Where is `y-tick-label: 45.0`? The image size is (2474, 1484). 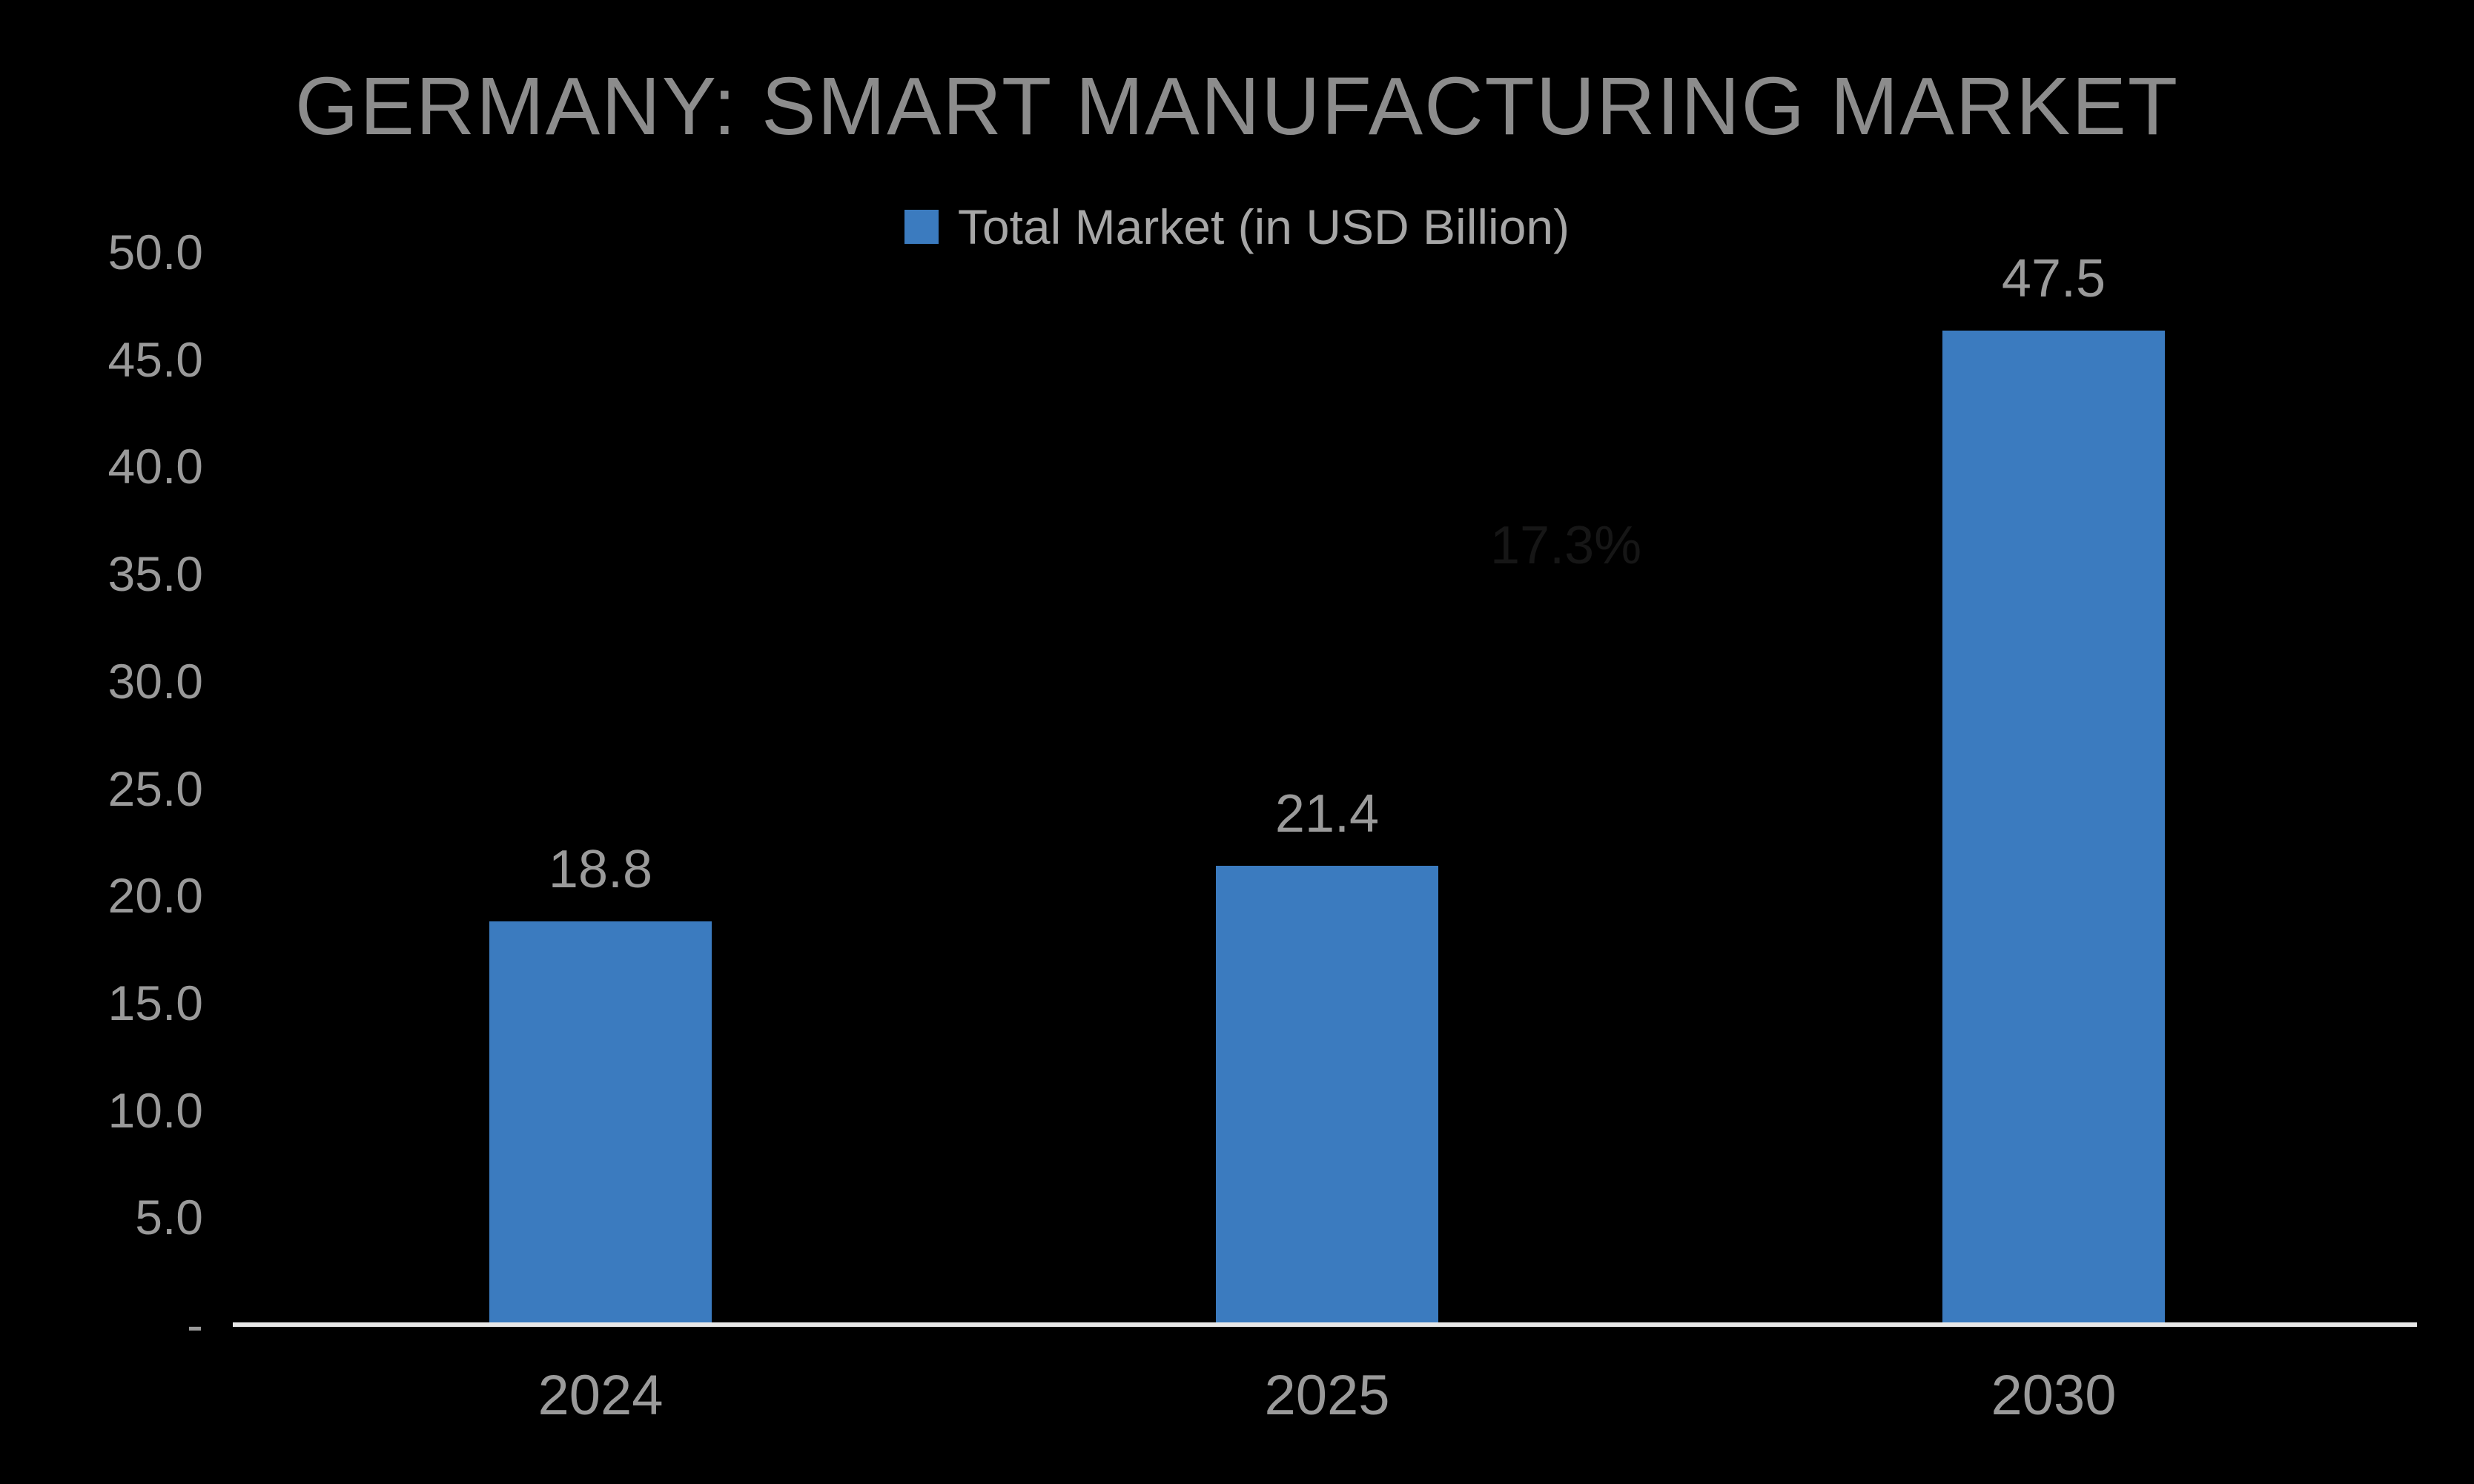
y-tick-label: 45.0 is located at coordinates (155, 359).